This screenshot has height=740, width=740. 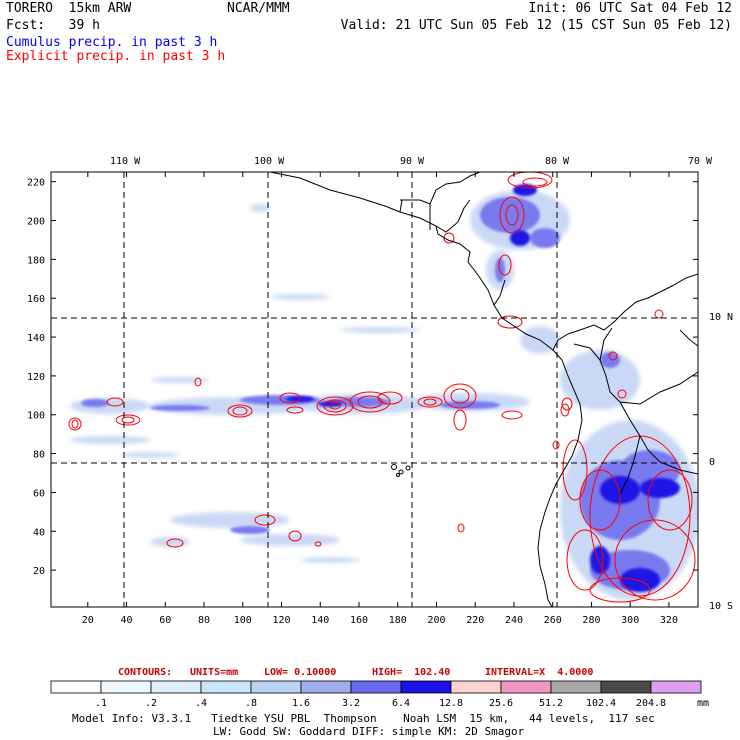 I want to click on x-tick-label: 100, so click(x=243, y=620).